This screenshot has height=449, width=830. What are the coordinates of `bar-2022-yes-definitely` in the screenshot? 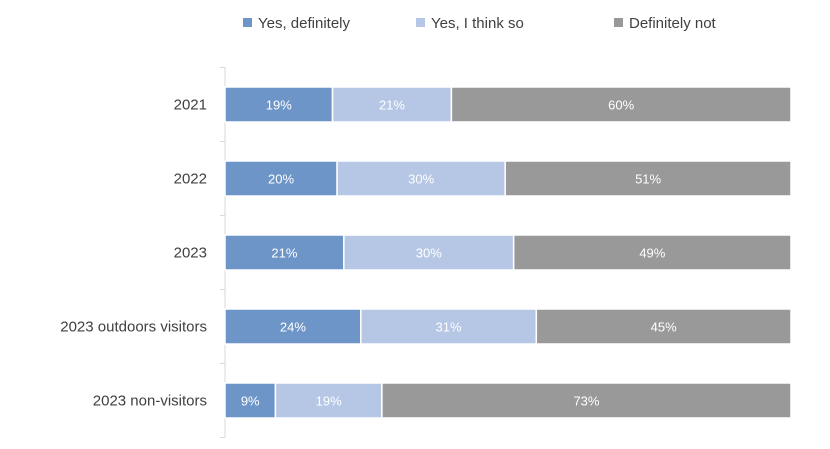 It's located at (281, 178).